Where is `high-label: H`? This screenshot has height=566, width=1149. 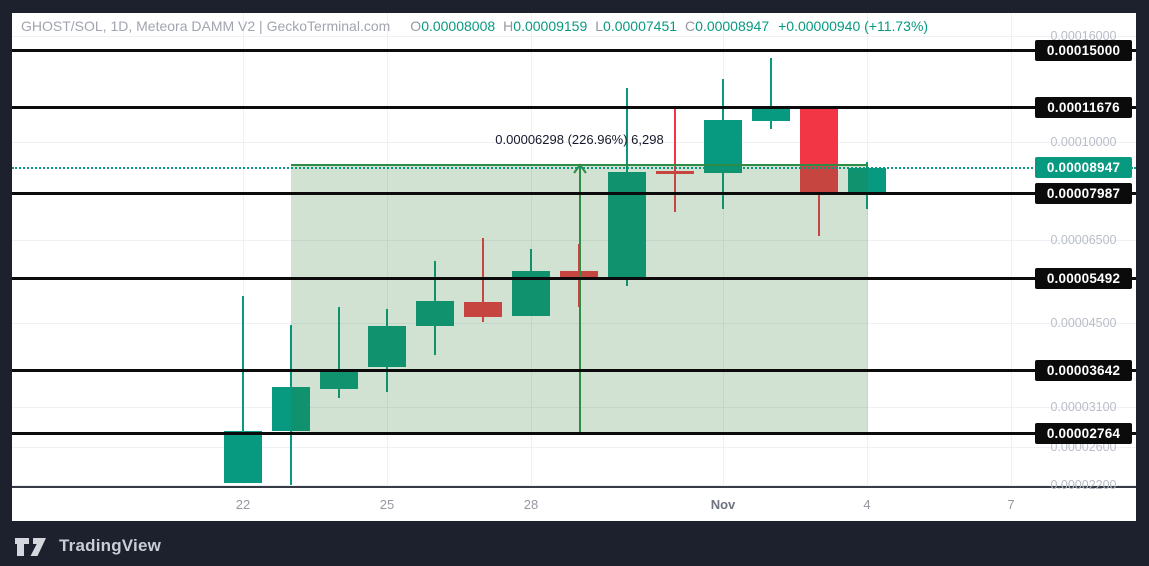
high-label: H is located at coordinates (508, 26).